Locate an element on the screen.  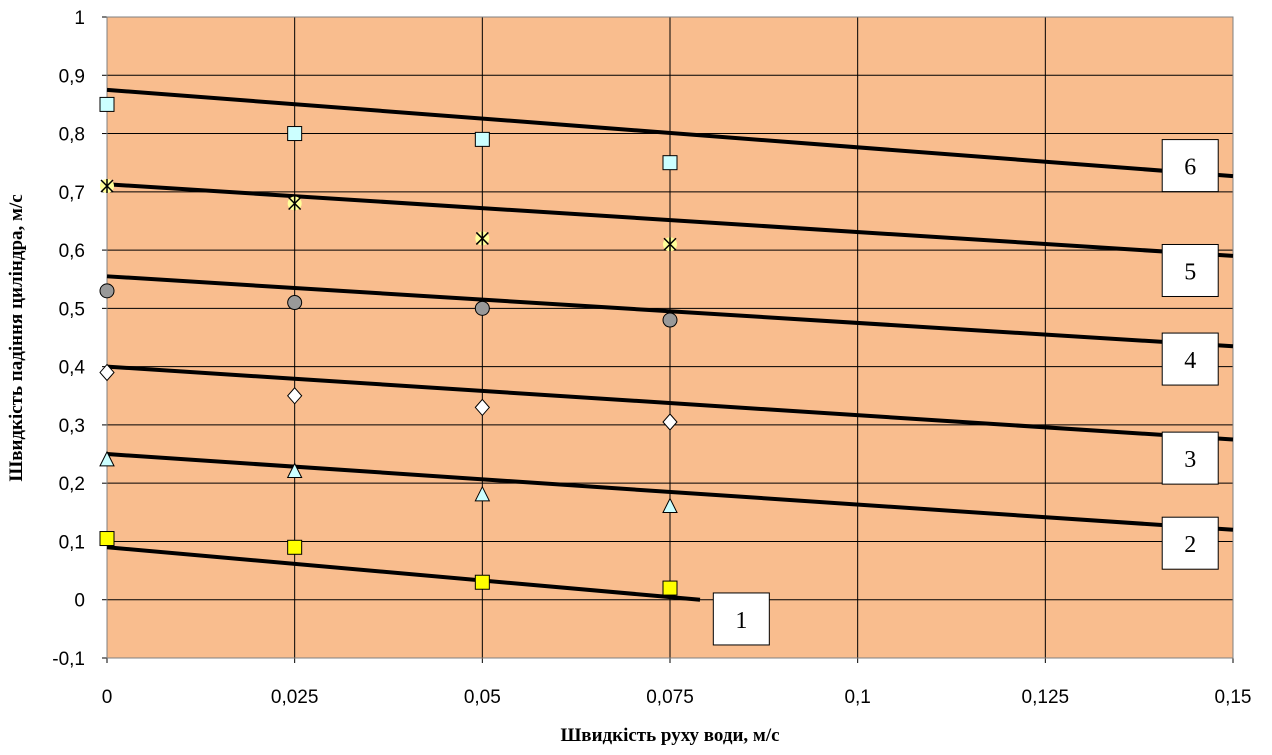
x-tick-label: 0,05 is located at coordinates (482, 697).